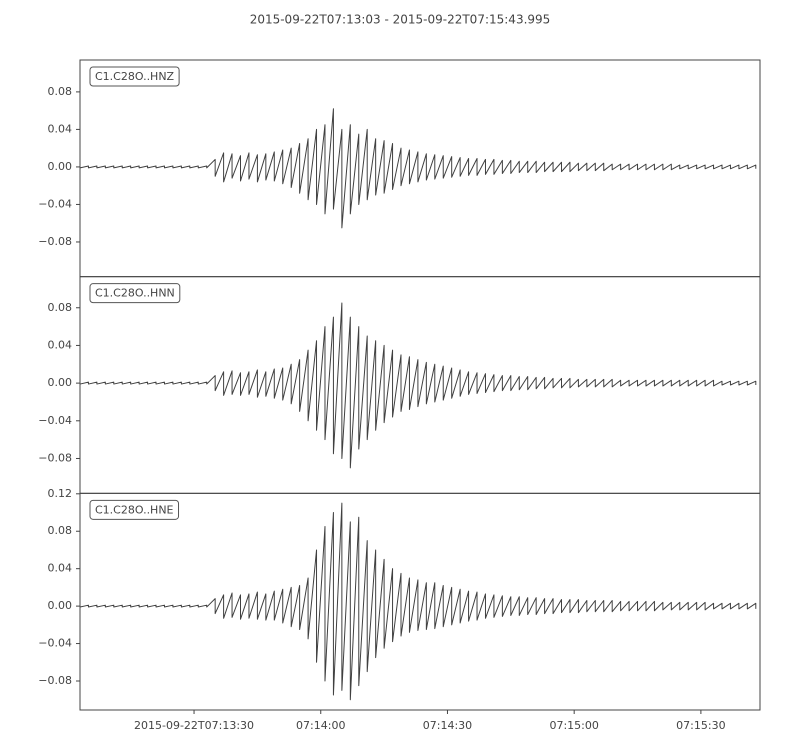 The image size is (800, 750). I want to click on x-tick-label: 07:15:00, so click(573, 725).